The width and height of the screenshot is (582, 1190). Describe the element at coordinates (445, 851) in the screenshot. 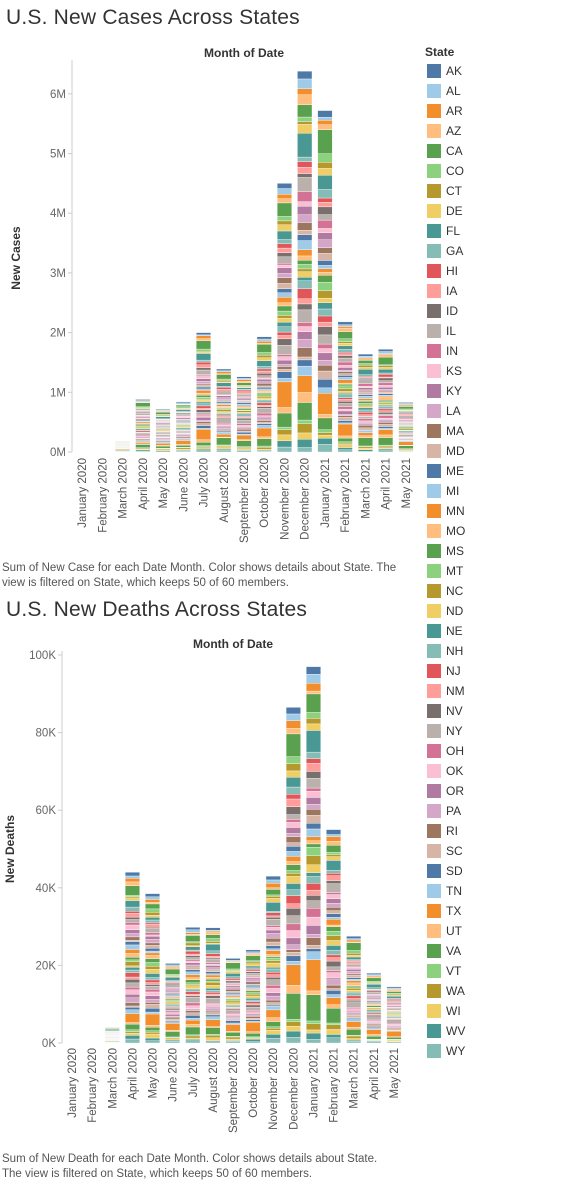

I see `legend-item-sc: SC` at that location.